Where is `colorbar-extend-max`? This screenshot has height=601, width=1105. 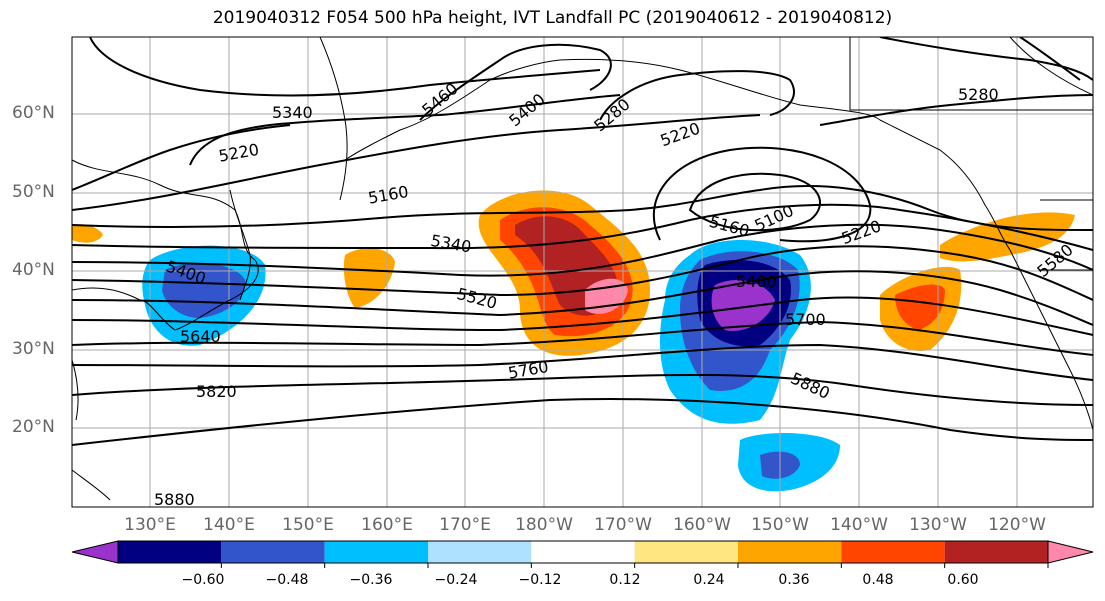
colorbar-extend-max is located at coordinates (1070, 552).